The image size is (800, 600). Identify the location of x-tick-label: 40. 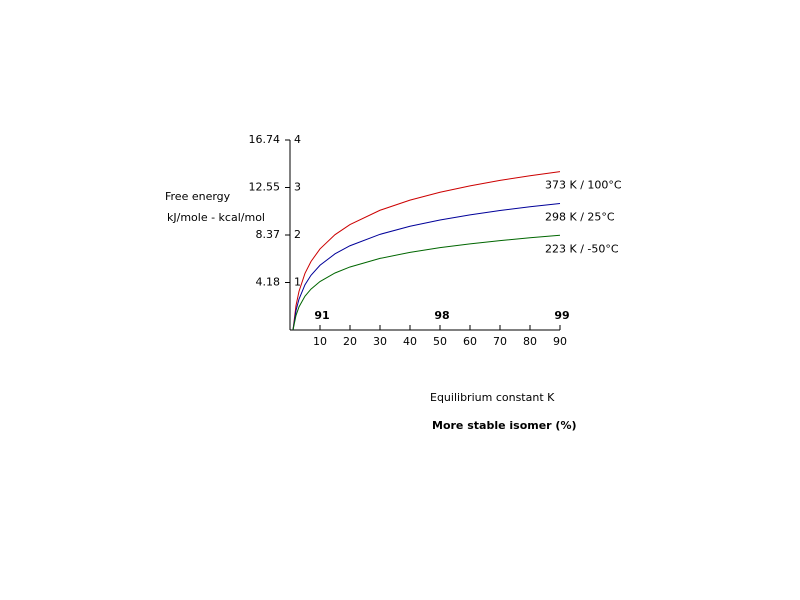
(410, 341).